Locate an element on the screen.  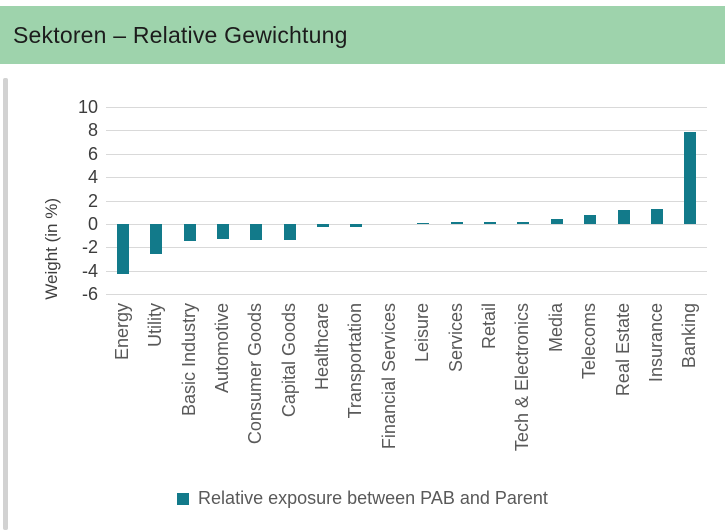
header-band: Sektoren – Relative Gewichtung is located at coordinates (362, 35).